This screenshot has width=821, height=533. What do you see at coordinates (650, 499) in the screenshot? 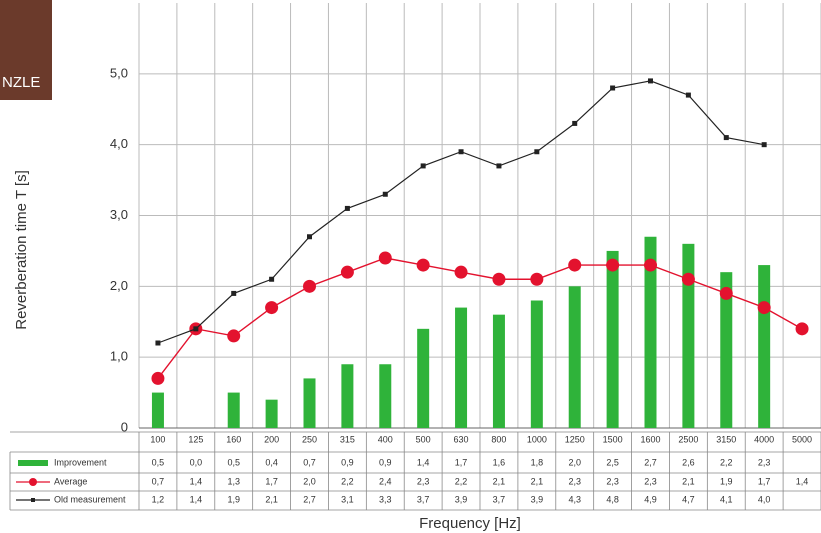
I see `table-value: 4,9` at bounding box center [650, 499].